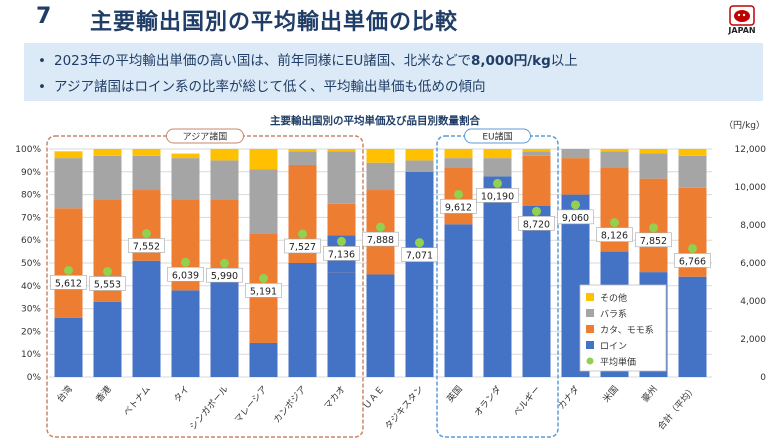  What do you see at coordinates (564, 61) in the screenshot?
I see `bullet-1-tail: 以上` at bounding box center [564, 61].